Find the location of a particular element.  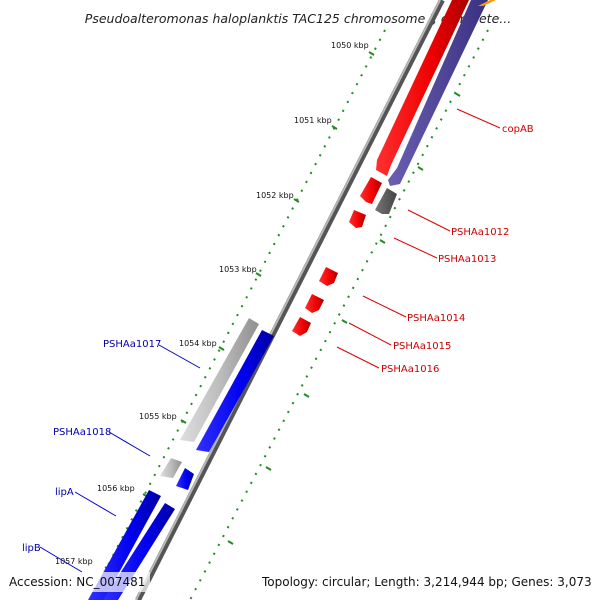

gene-PSHAa1012-arrow is located at coordinates (371, 190).